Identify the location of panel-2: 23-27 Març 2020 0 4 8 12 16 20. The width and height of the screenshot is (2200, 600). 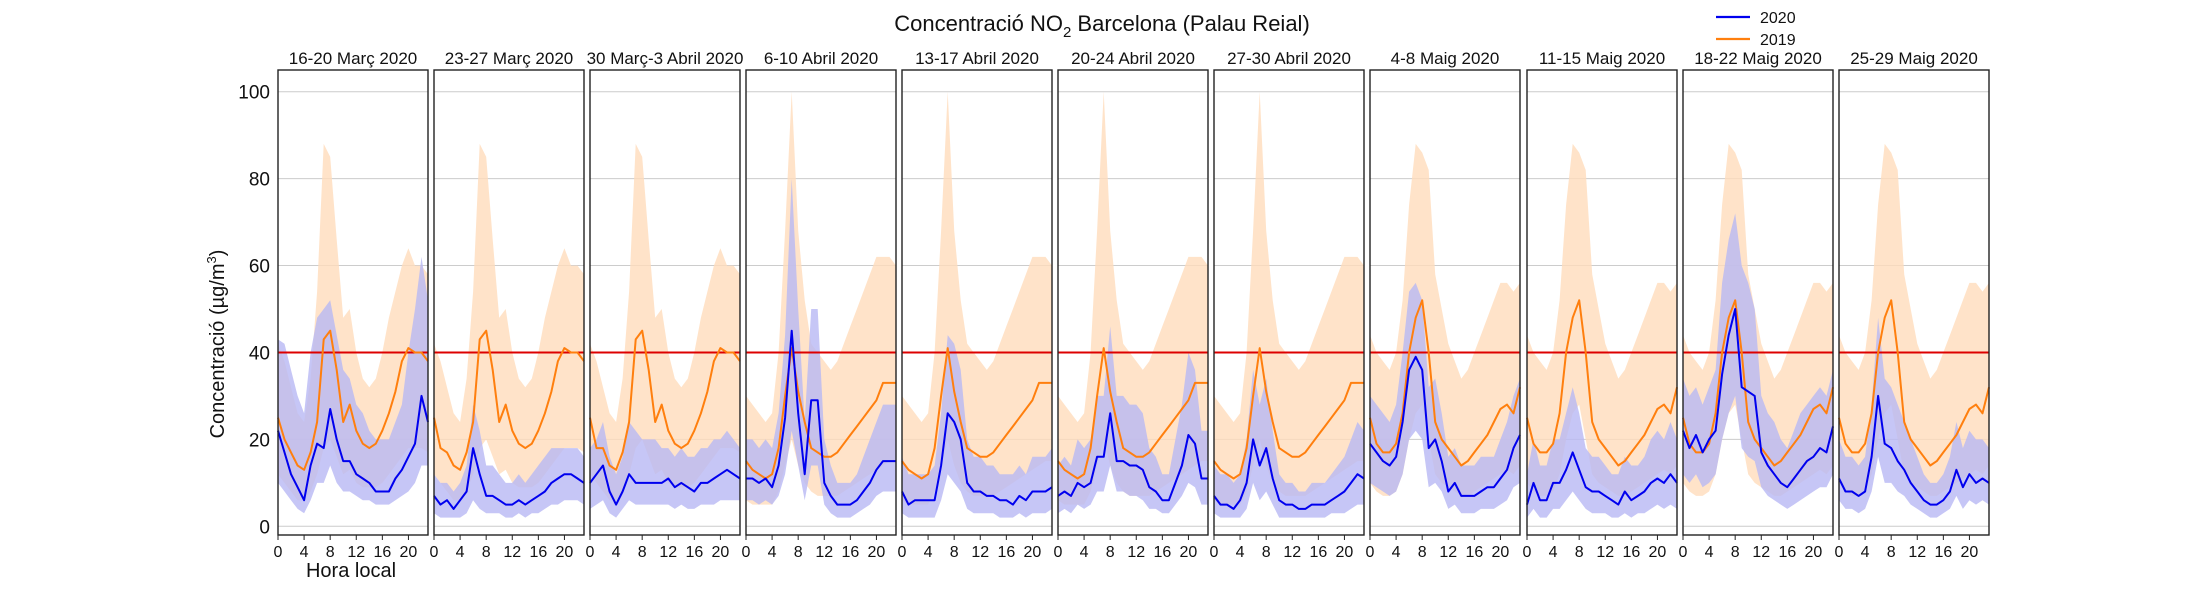
(507, 305).